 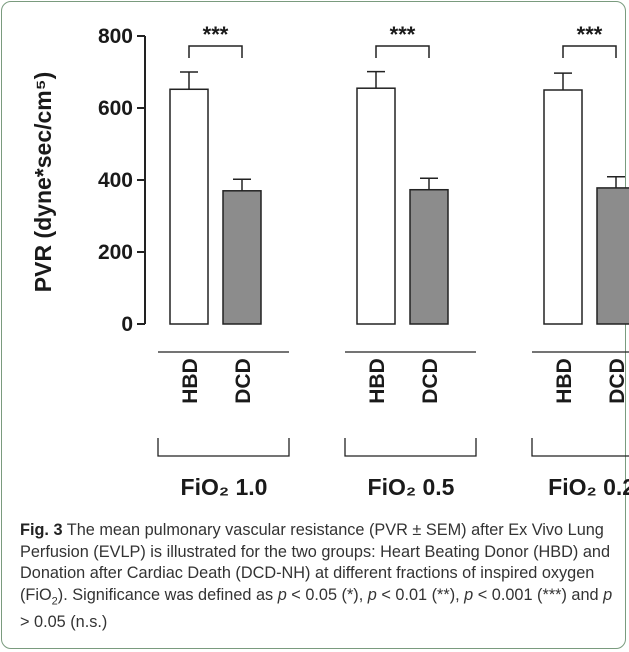 What do you see at coordinates (127, 324) in the screenshot?
I see `y-tick-label: 0` at bounding box center [127, 324].